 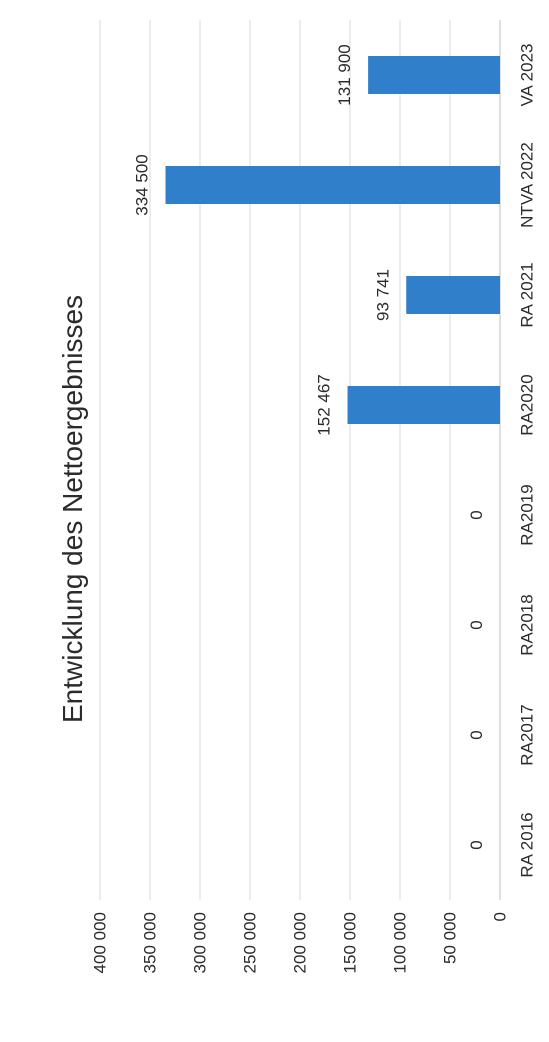 What do you see at coordinates (142, 184) in the screenshot?
I see `data-label: 334 500` at bounding box center [142, 184].